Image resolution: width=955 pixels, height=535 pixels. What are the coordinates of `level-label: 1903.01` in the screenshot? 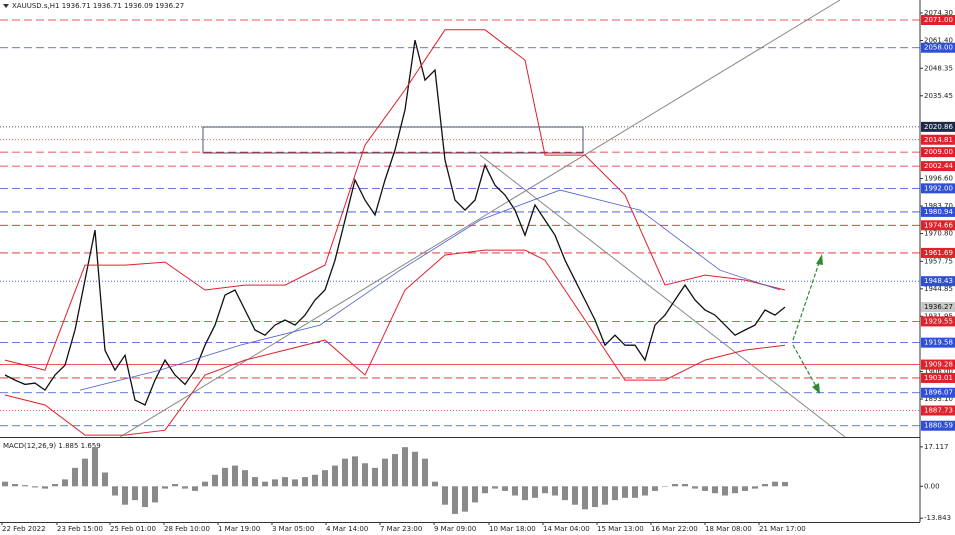 It's located at (938, 378).